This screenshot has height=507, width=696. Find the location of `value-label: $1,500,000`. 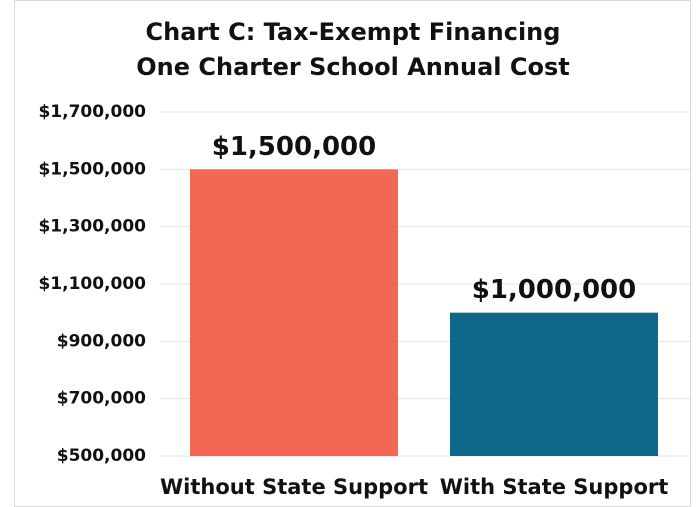

value-label: $1,500,000 is located at coordinates (294, 147).